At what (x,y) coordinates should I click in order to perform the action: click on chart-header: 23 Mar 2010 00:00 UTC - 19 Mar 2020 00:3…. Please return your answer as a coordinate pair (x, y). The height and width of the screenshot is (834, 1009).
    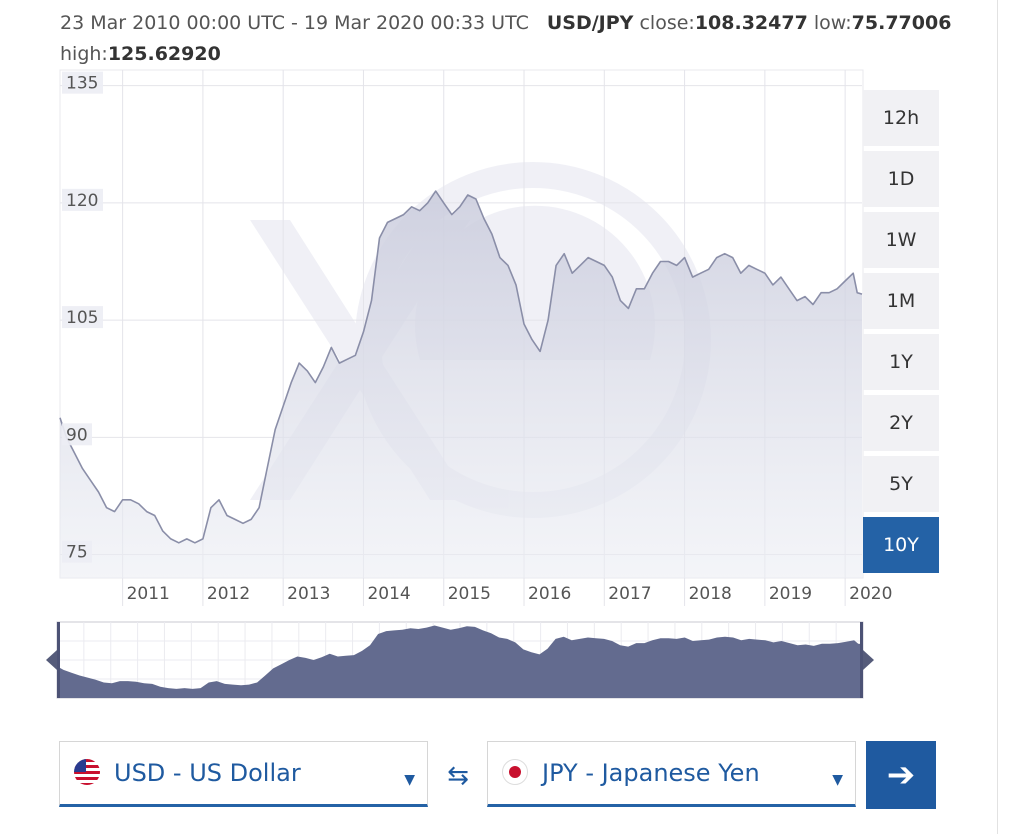
    Looking at the image, I should click on (510, 39).